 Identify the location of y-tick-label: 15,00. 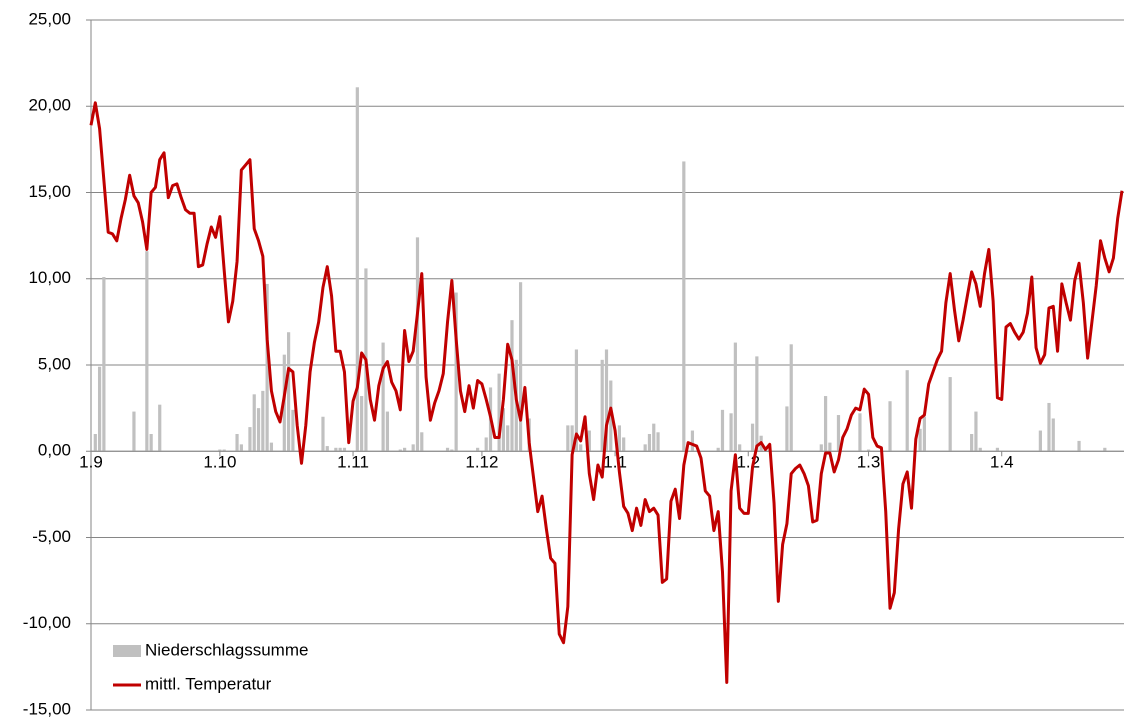
(49, 191).